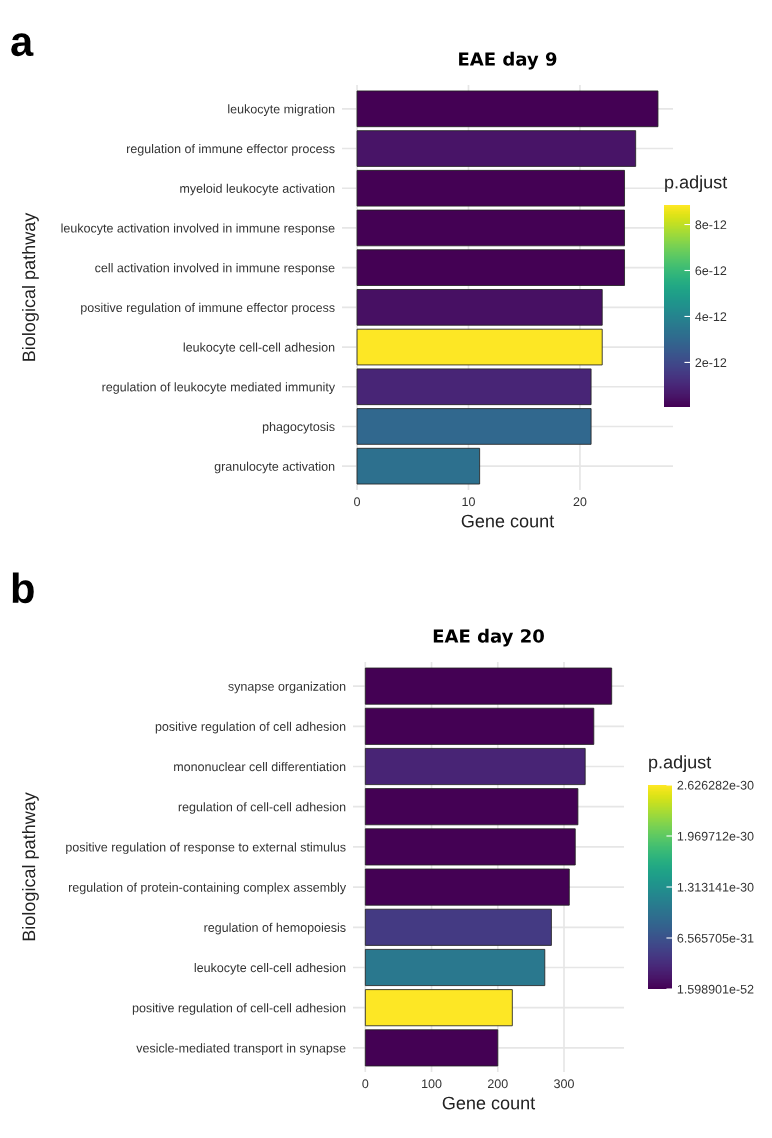  I want to click on y-tick-label: regulation of cell-cell adhesion, so click(262, 808).